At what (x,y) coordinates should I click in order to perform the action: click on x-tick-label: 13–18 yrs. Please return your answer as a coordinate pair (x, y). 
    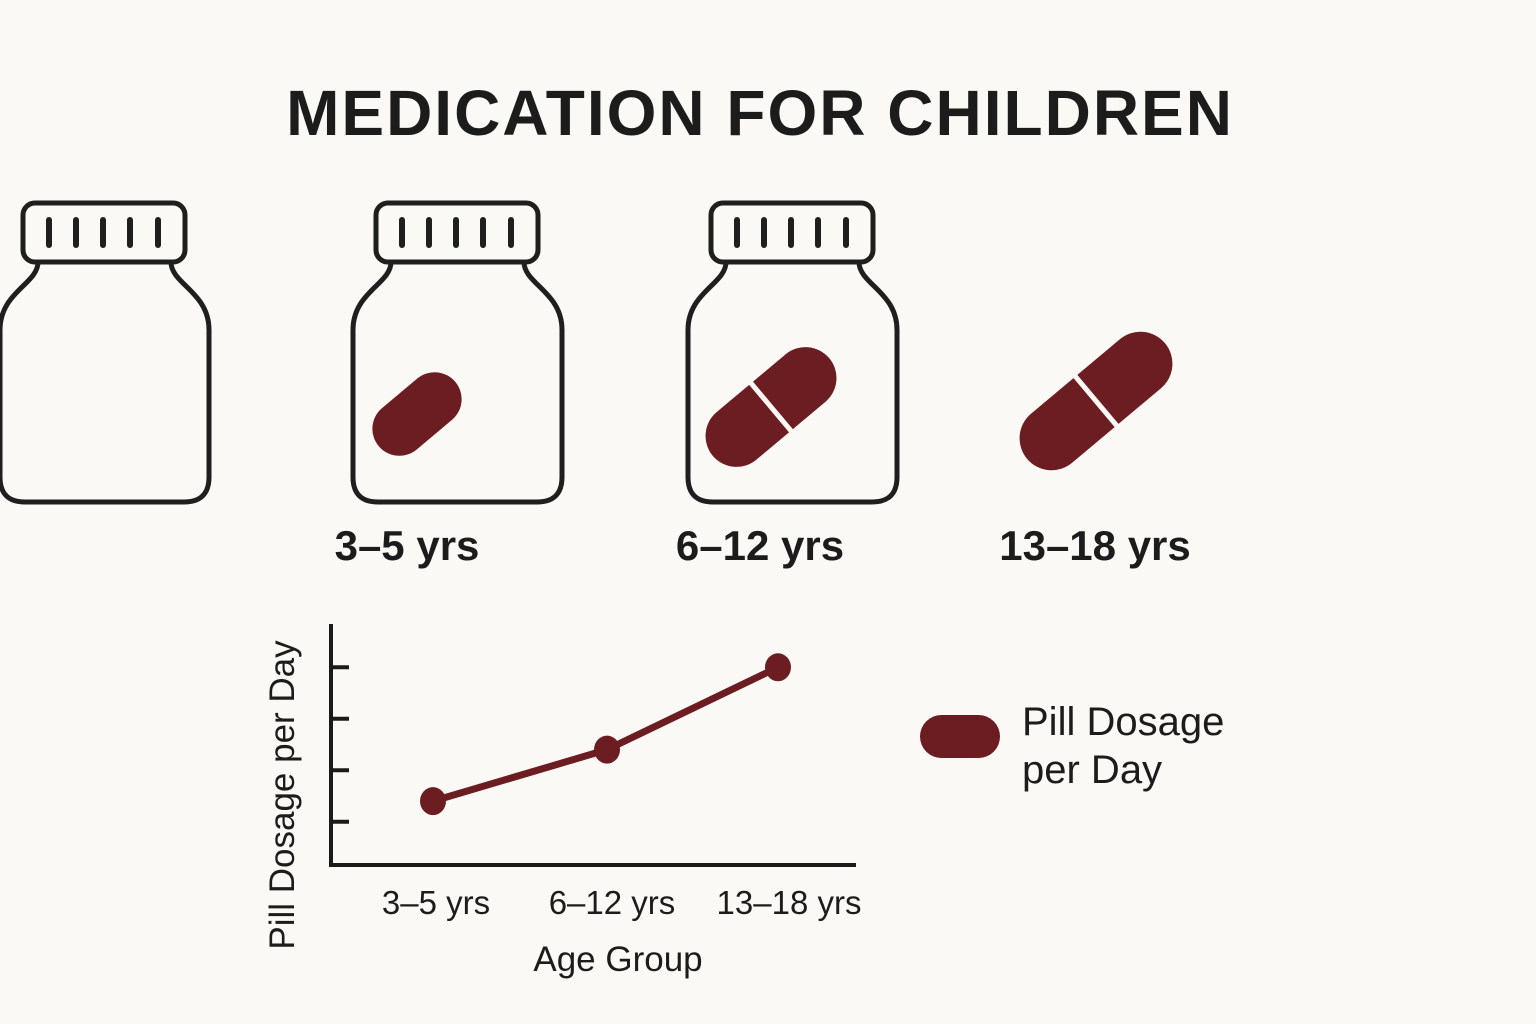
    Looking at the image, I should click on (789, 902).